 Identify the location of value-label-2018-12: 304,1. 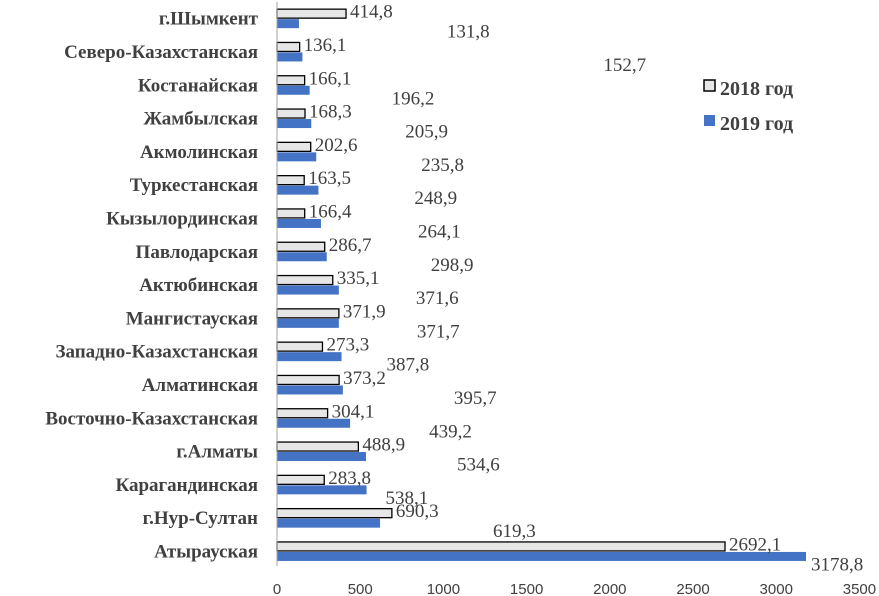
(353, 411).